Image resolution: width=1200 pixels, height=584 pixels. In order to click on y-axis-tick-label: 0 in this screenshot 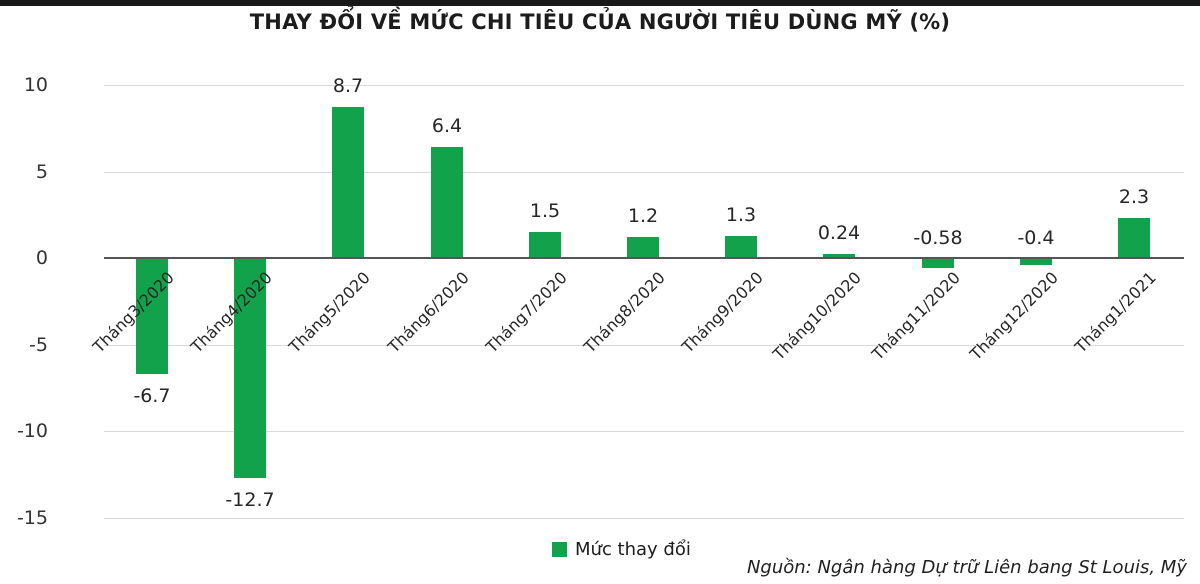, I will do `click(41, 258)`.